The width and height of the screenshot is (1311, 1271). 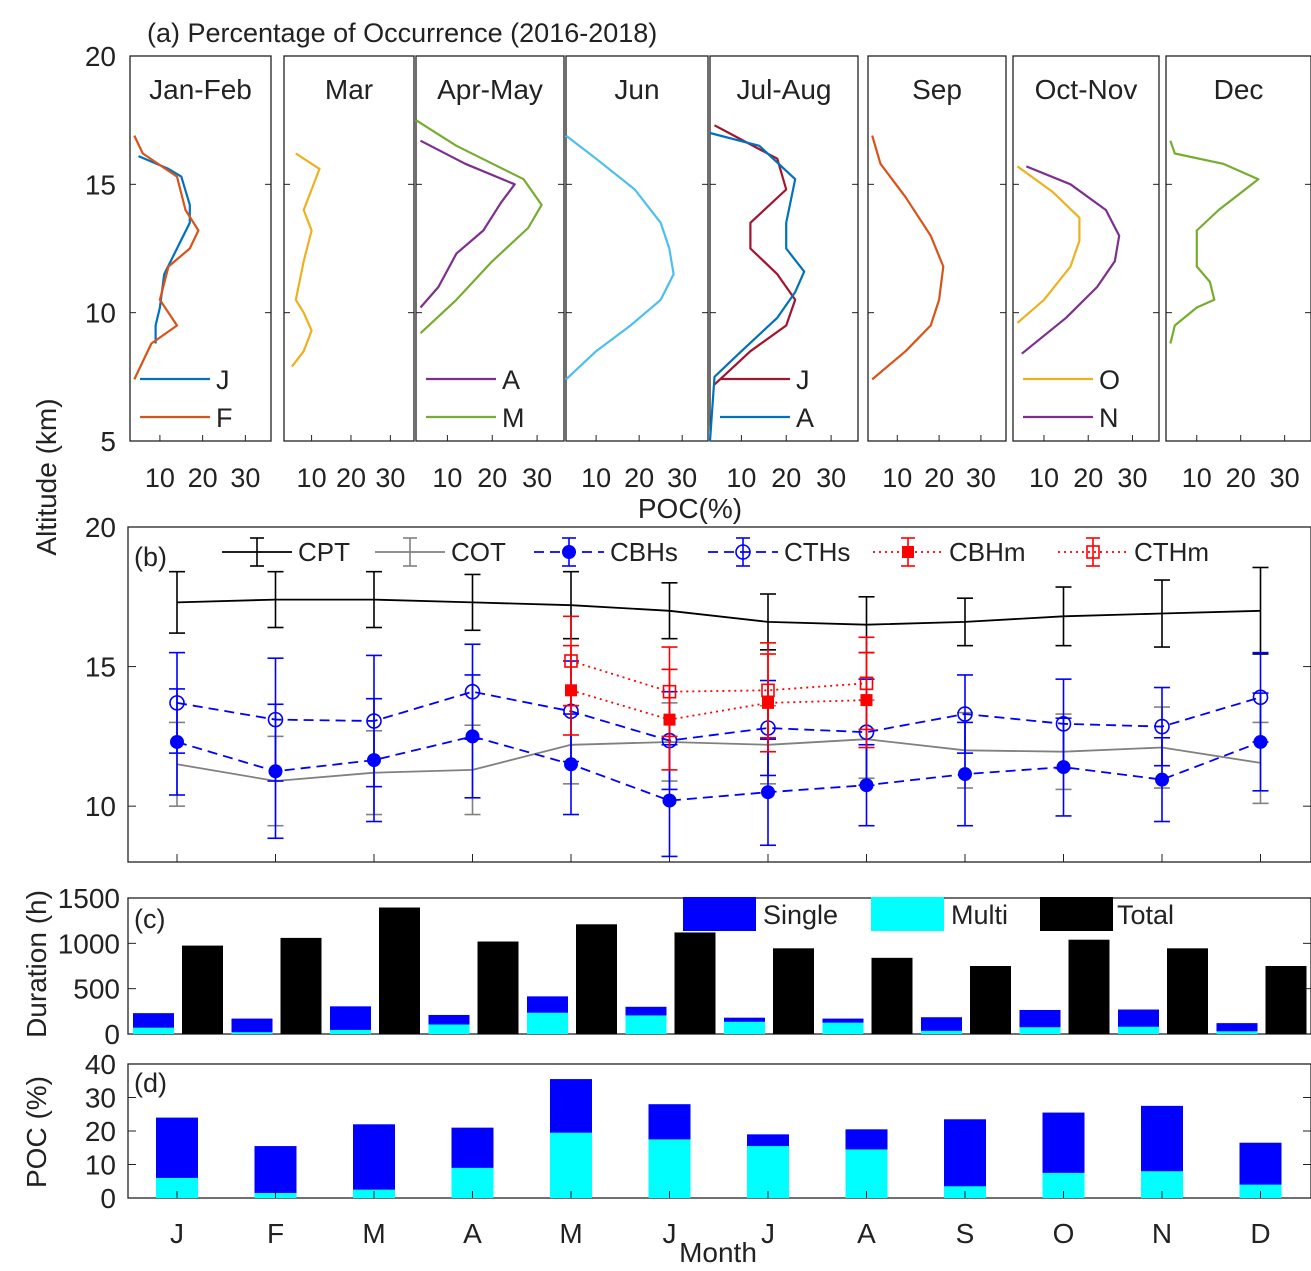 I want to click on panel-d-ytick-label: 20, so click(x=100, y=1131).